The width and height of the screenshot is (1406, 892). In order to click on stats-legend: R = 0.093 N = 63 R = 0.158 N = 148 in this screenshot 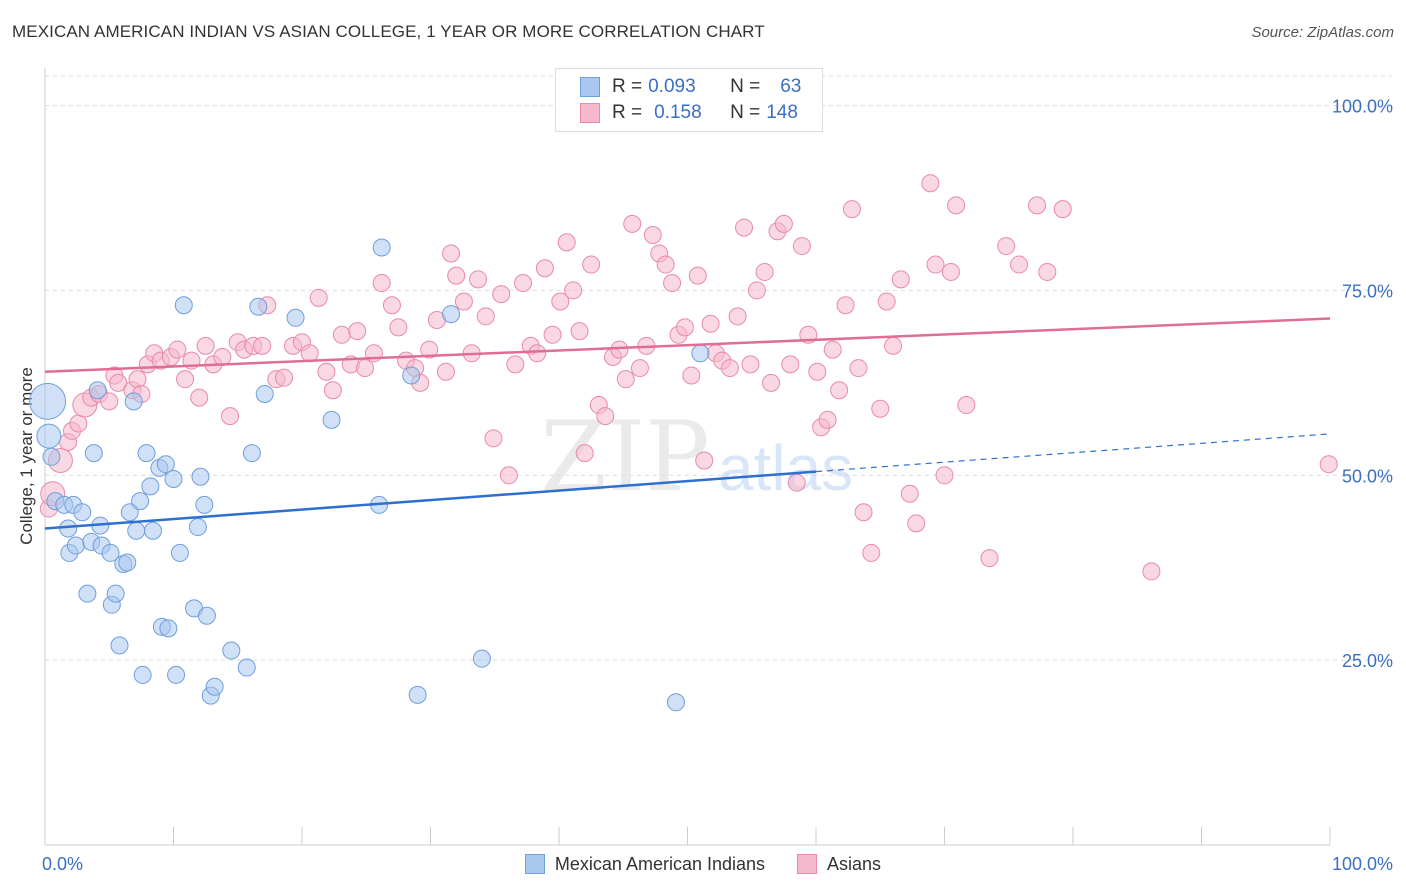, I will do `click(689, 100)`.